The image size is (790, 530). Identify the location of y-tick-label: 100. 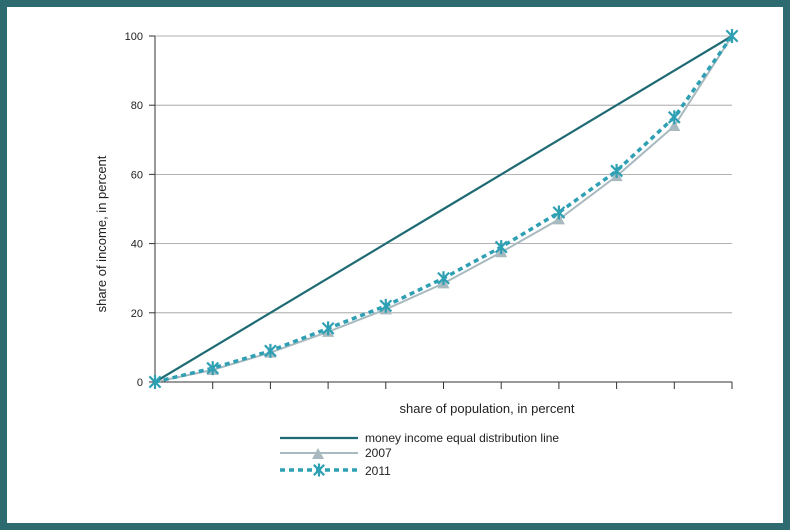
(134, 37).